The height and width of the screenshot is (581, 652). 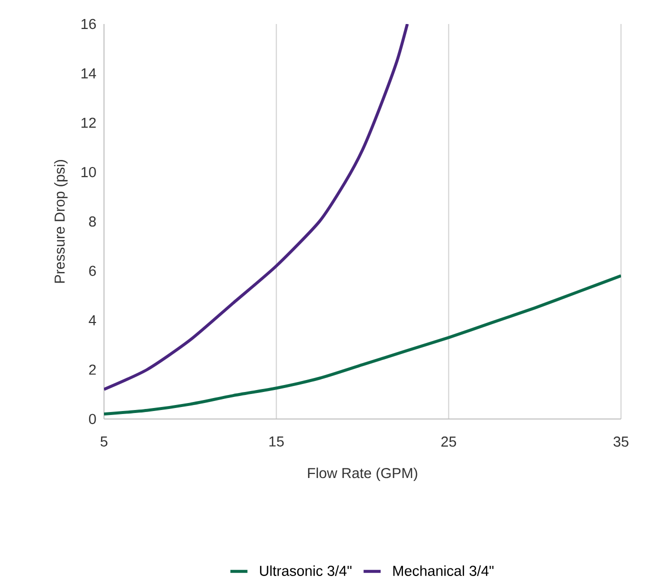 What do you see at coordinates (92, 369) in the screenshot?
I see `y-tick-label: 2` at bounding box center [92, 369].